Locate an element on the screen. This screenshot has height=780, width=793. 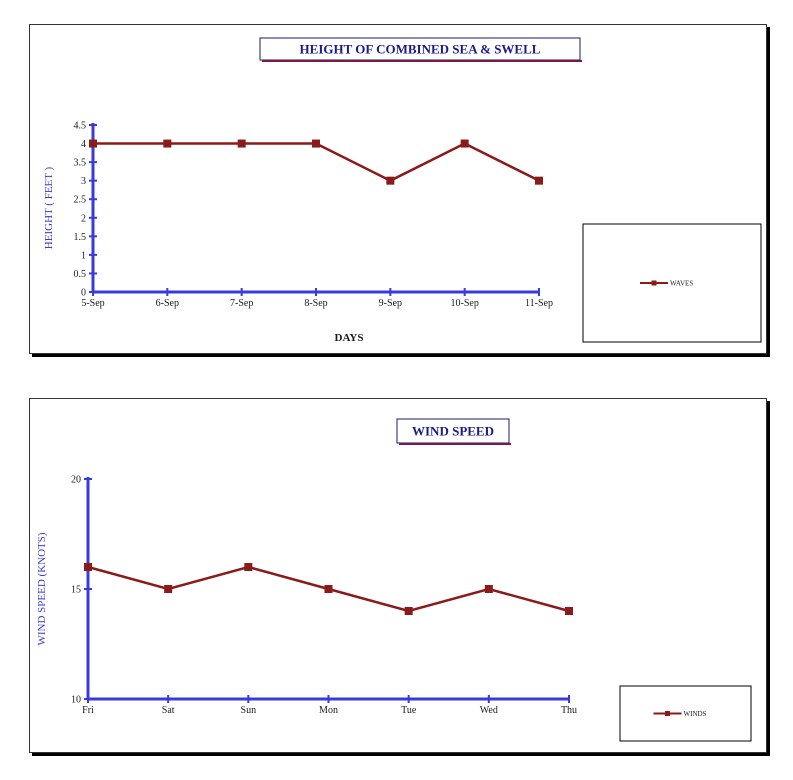
wave-y-tick-label: 0.5 is located at coordinates (80, 274).